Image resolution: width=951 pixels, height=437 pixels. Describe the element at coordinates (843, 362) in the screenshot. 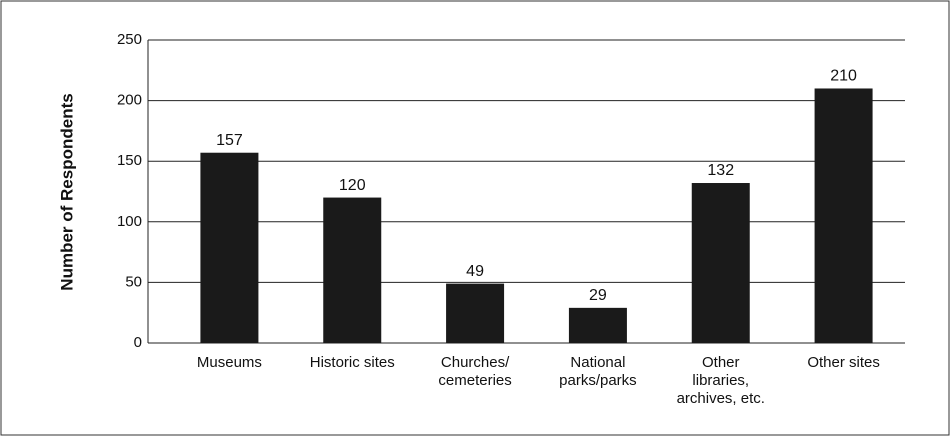

I see `x-tick-label: Other sites` at that location.